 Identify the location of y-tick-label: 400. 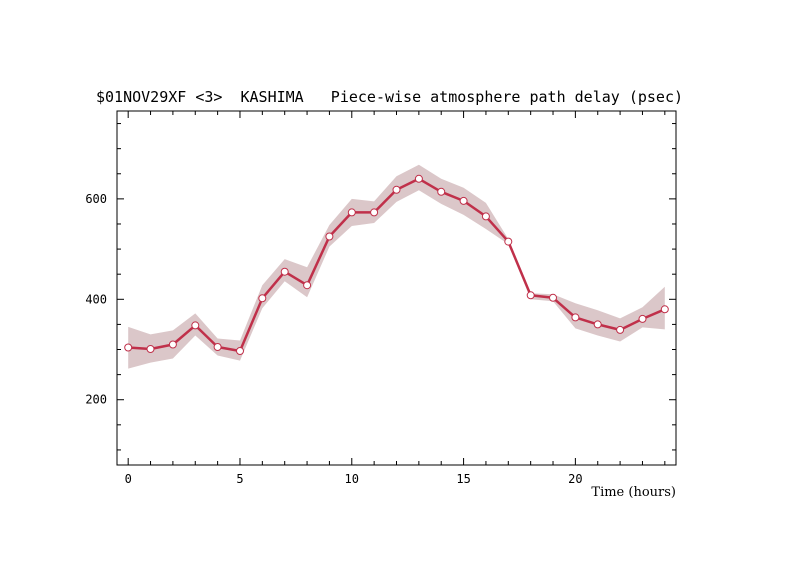
(96, 299).